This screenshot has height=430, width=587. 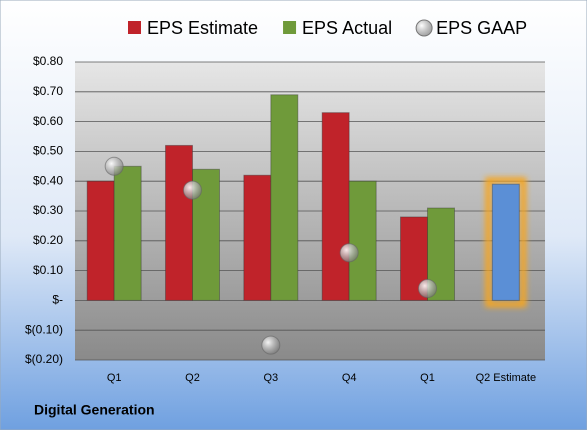 What do you see at coordinates (506, 378) in the screenshot?
I see `x-tick-label: Q2 Estimate` at bounding box center [506, 378].